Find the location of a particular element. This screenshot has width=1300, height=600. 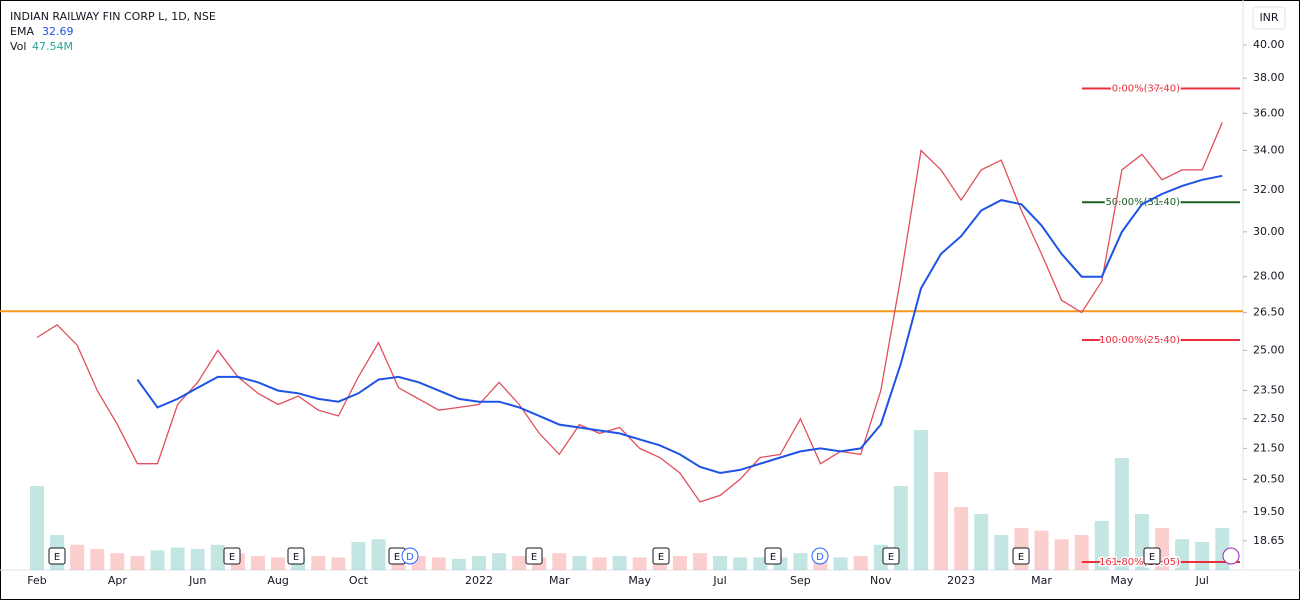

y-tick-label: 21.50 is located at coordinates (1269, 447).